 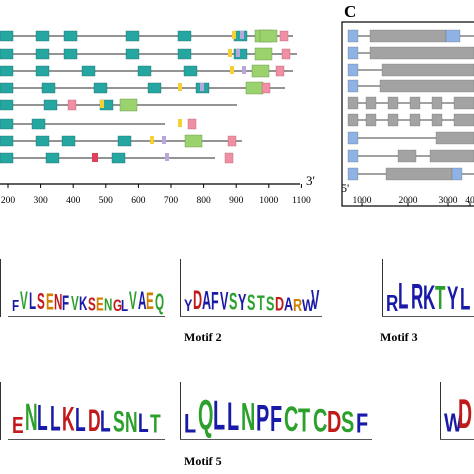 I want to click on logo-letter: E, so click(x=150, y=302).